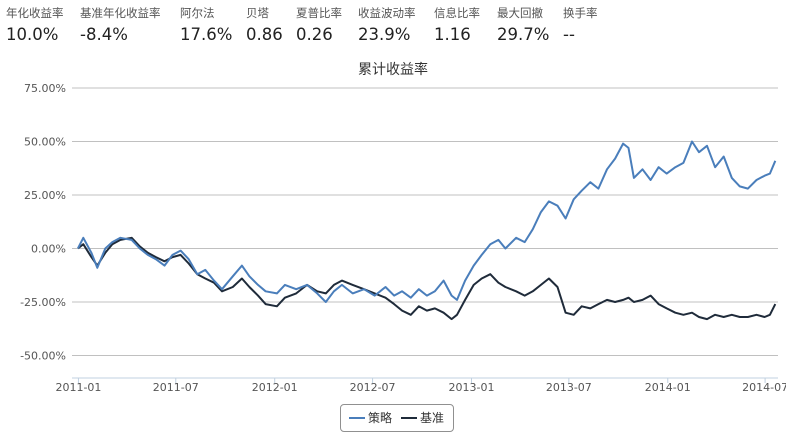  Describe the element at coordinates (384, 34) in the screenshot. I see `stat-value: 23.9%` at that location.